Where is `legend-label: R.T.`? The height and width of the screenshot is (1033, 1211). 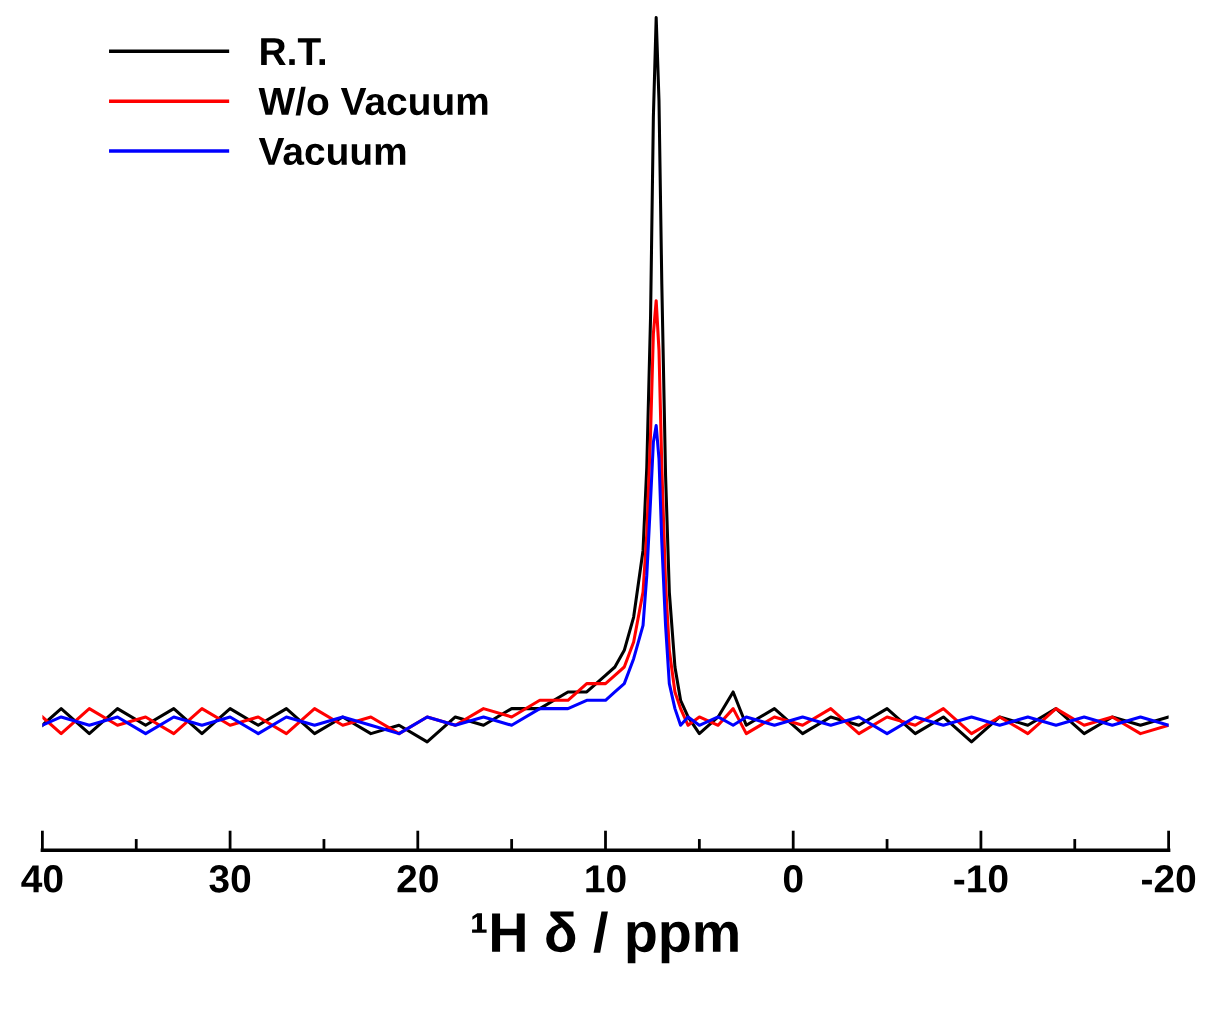
legend-label: R.T. is located at coordinates (293, 51).